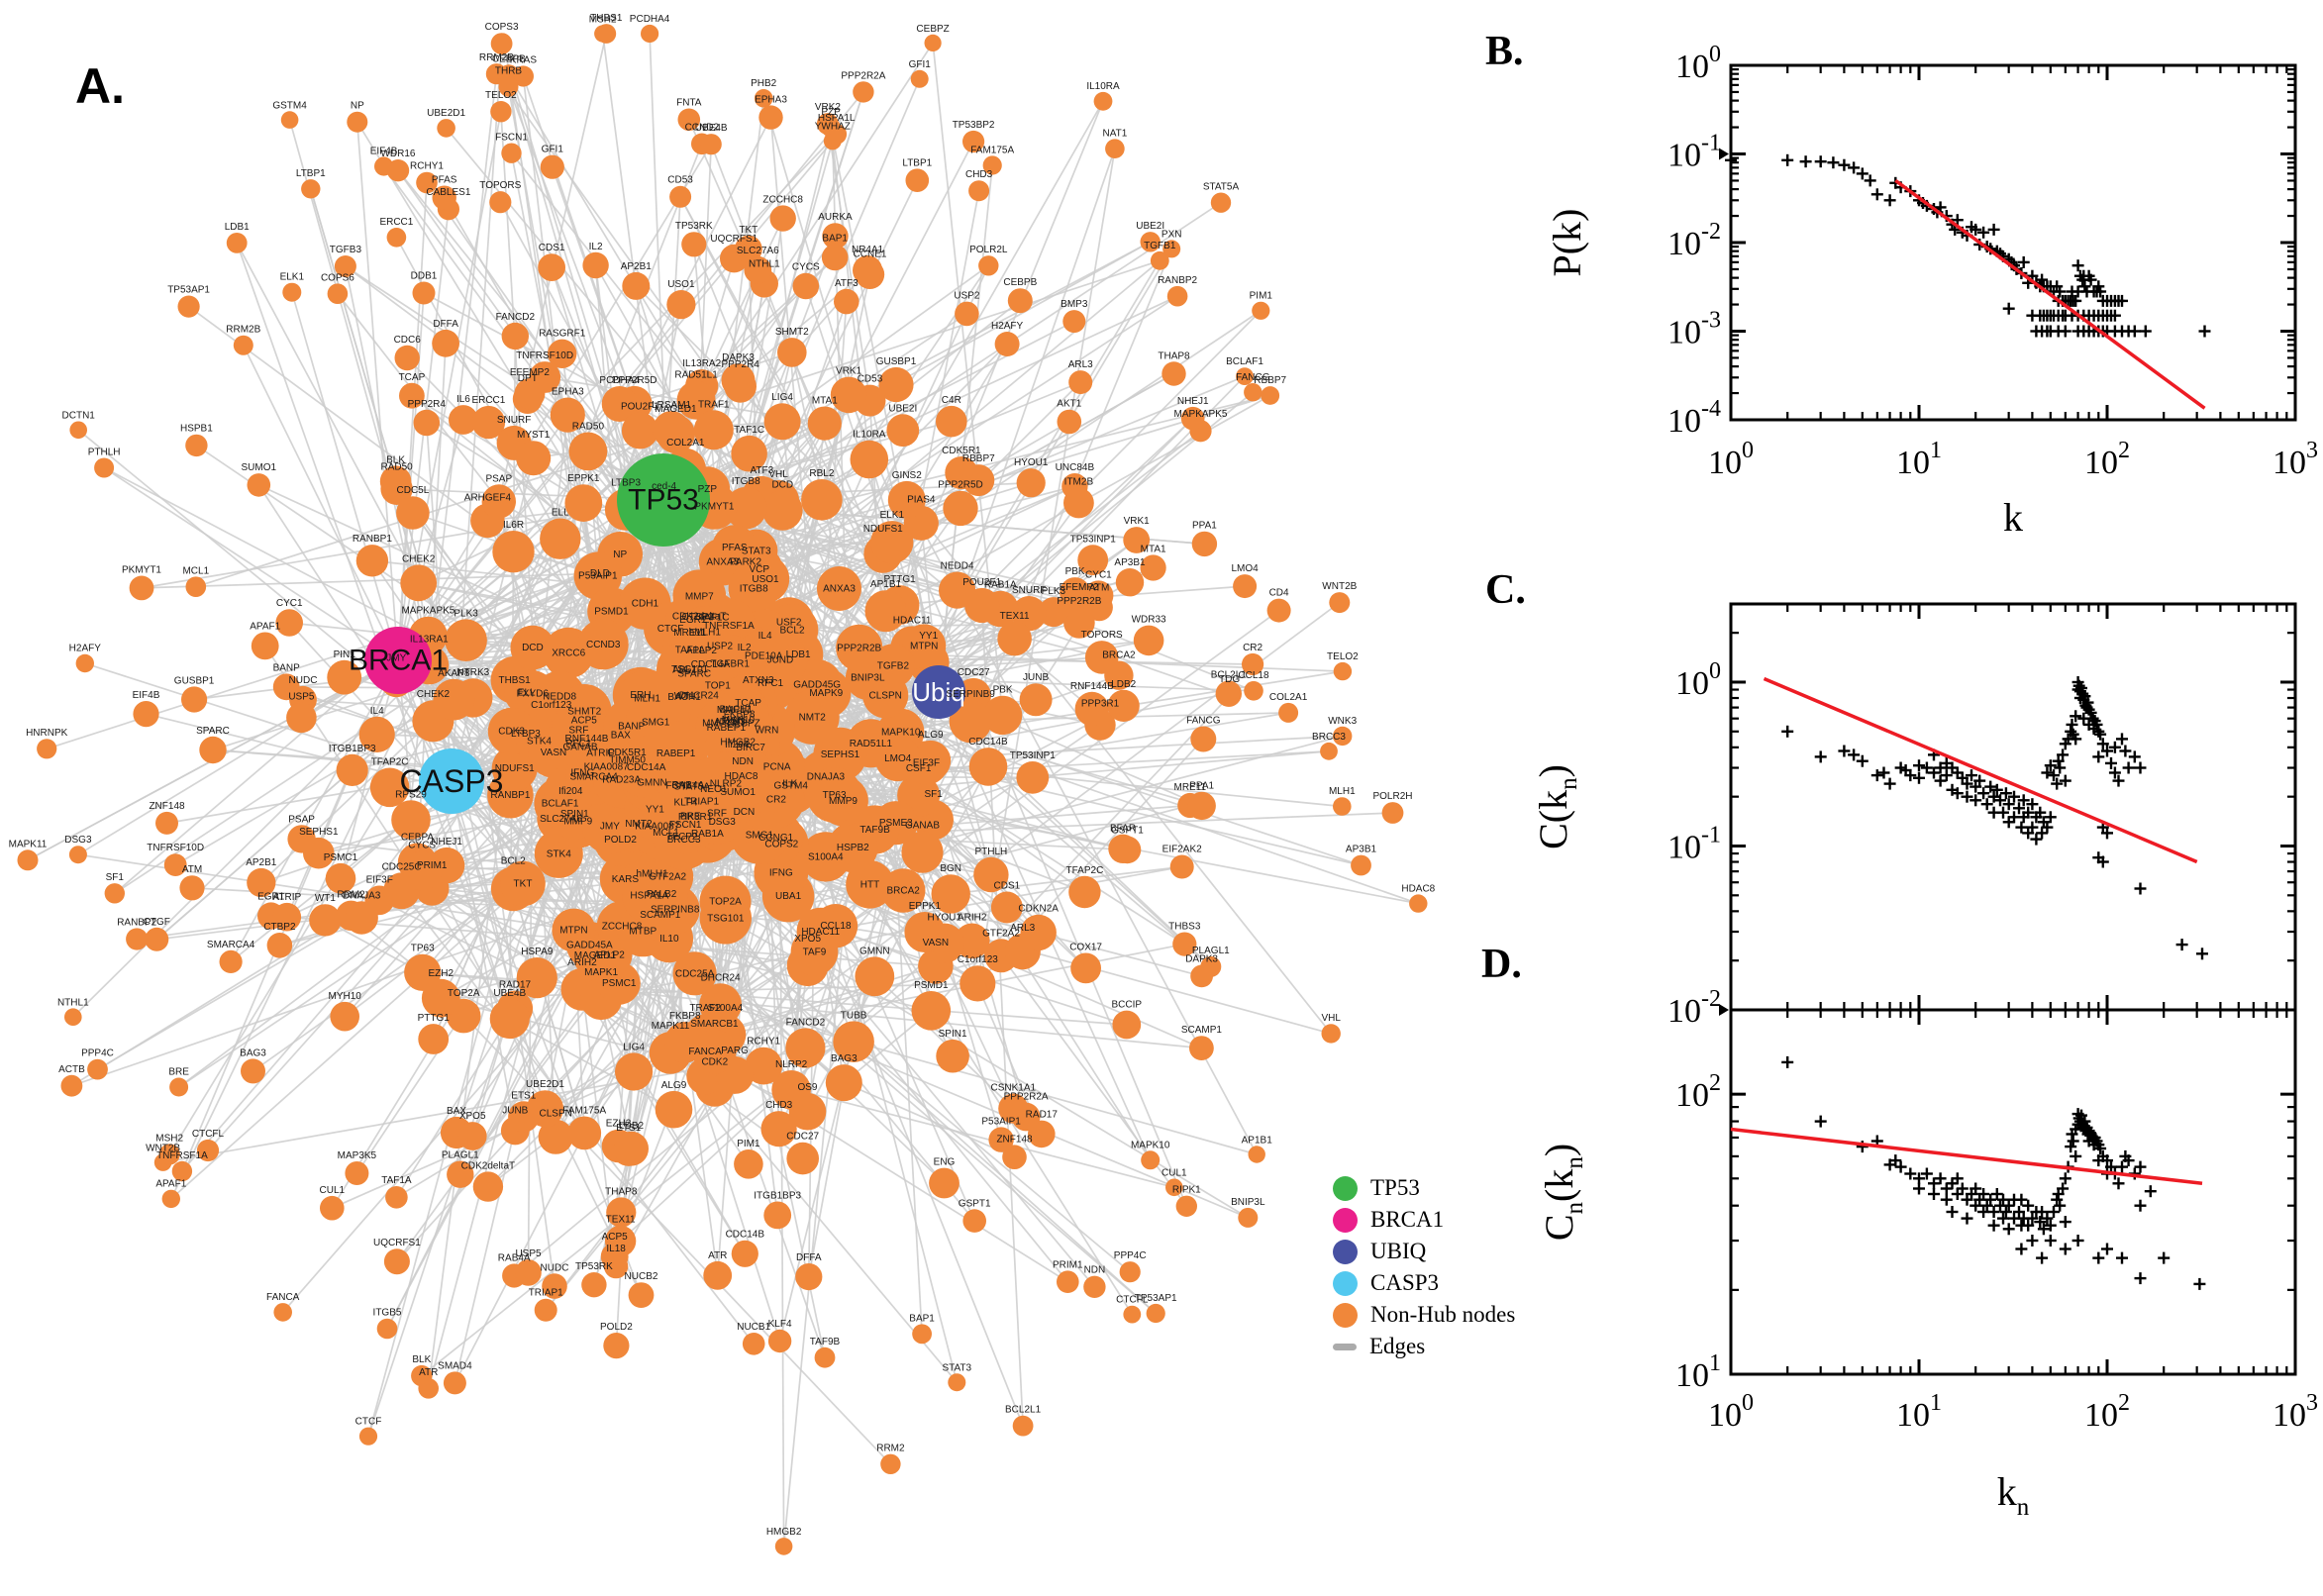  I want to click on gene-node-label: DCN, so click(745, 813).